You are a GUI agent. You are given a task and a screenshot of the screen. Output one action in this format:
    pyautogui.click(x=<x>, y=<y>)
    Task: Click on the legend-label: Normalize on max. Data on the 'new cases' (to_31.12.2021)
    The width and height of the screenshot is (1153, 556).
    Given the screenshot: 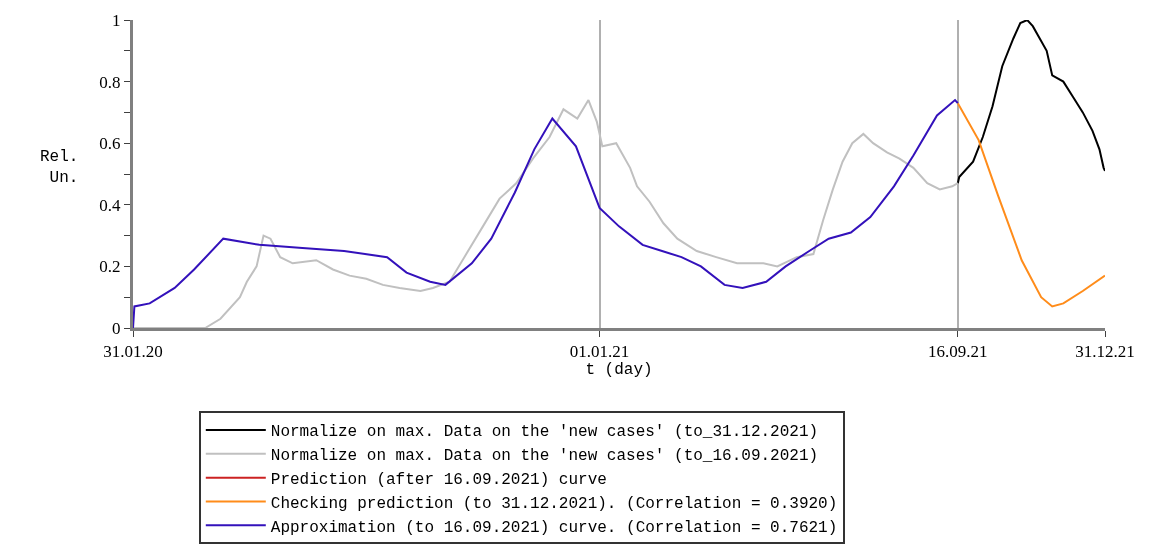 What is the action you would take?
    pyautogui.click(x=544, y=432)
    